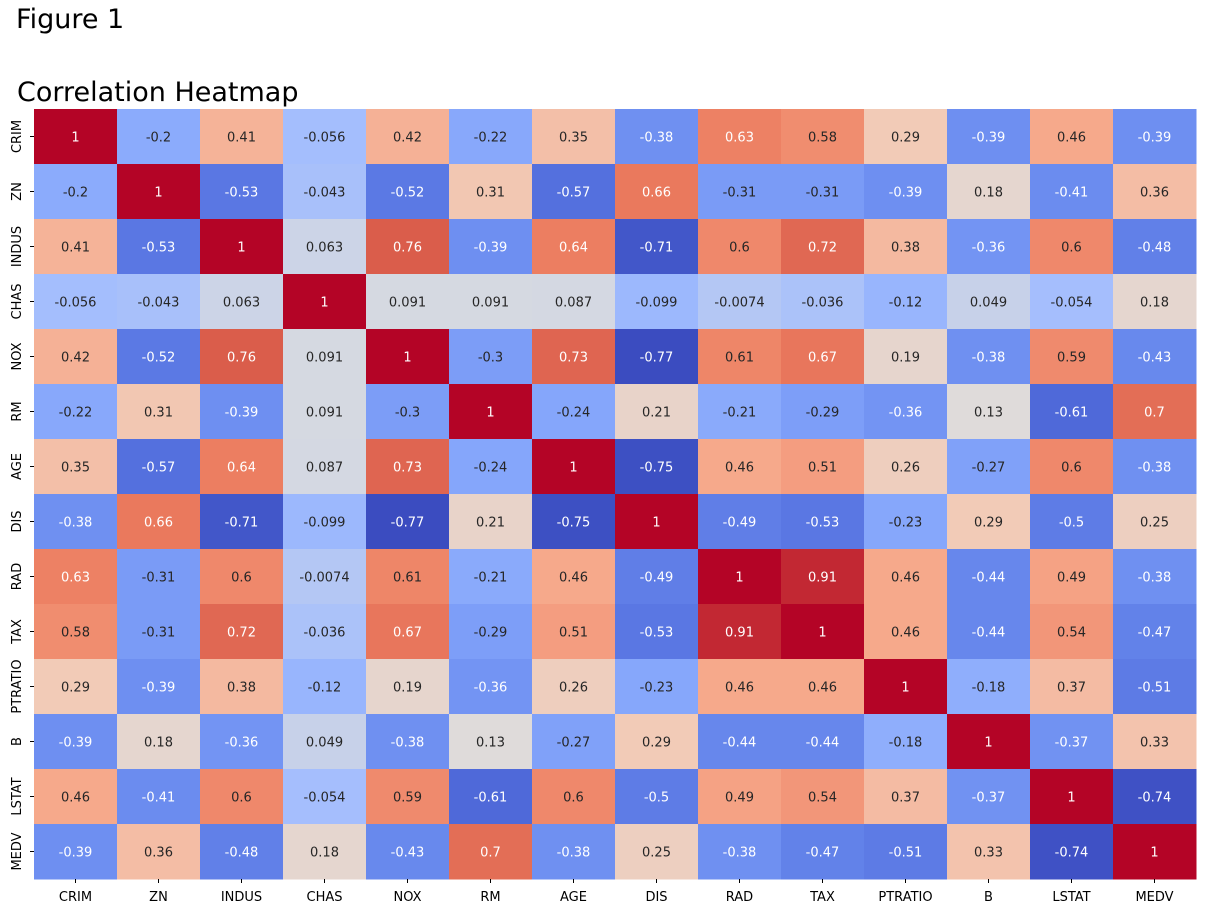 The image size is (1206, 913). What do you see at coordinates (740, 357) in the screenshot?
I see `heatmap-cell-nox-rad` at bounding box center [740, 357].